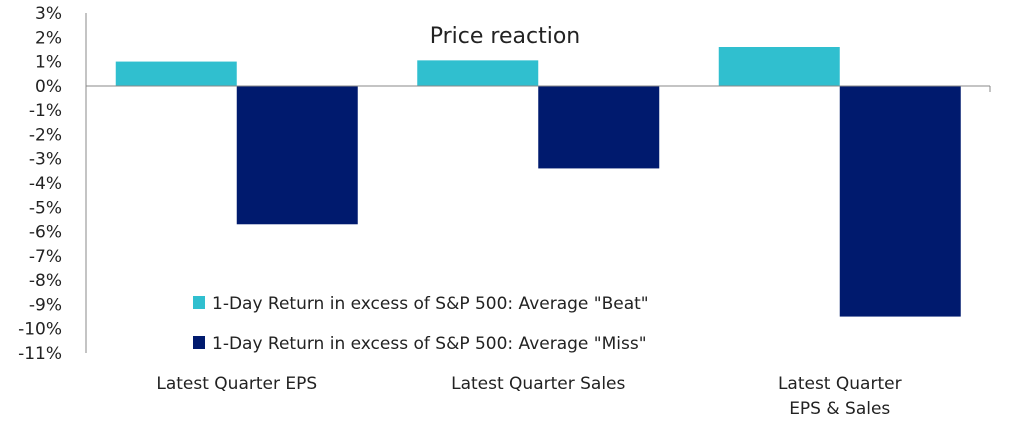  Describe the element at coordinates (45, 111) in the screenshot. I see `y-tick-label: -1%` at that location.